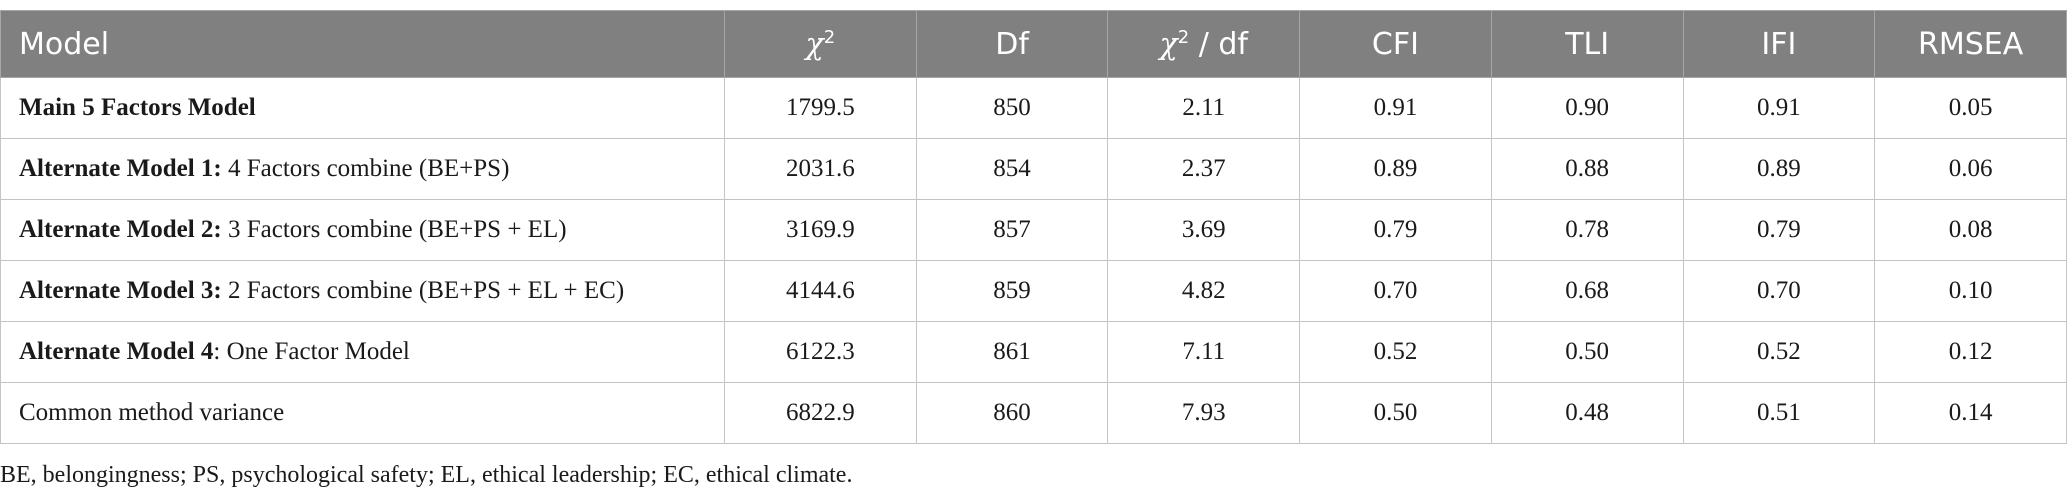 The image size is (2067, 502). What do you see at coordinates (1970, 230) in the screenshot?
I see `value-cell: 0.08` at bounding box center [1970, 230].